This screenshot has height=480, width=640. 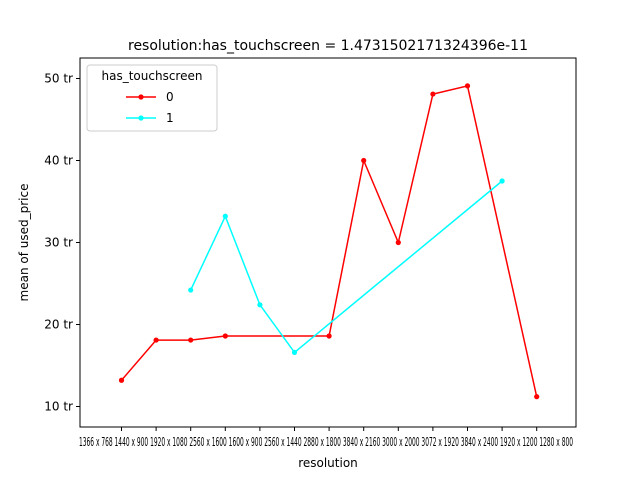 What do you see at coordinates (170, 97) in the screenshot?
I see `legend-label: 0` at bounding box center [170, 97].